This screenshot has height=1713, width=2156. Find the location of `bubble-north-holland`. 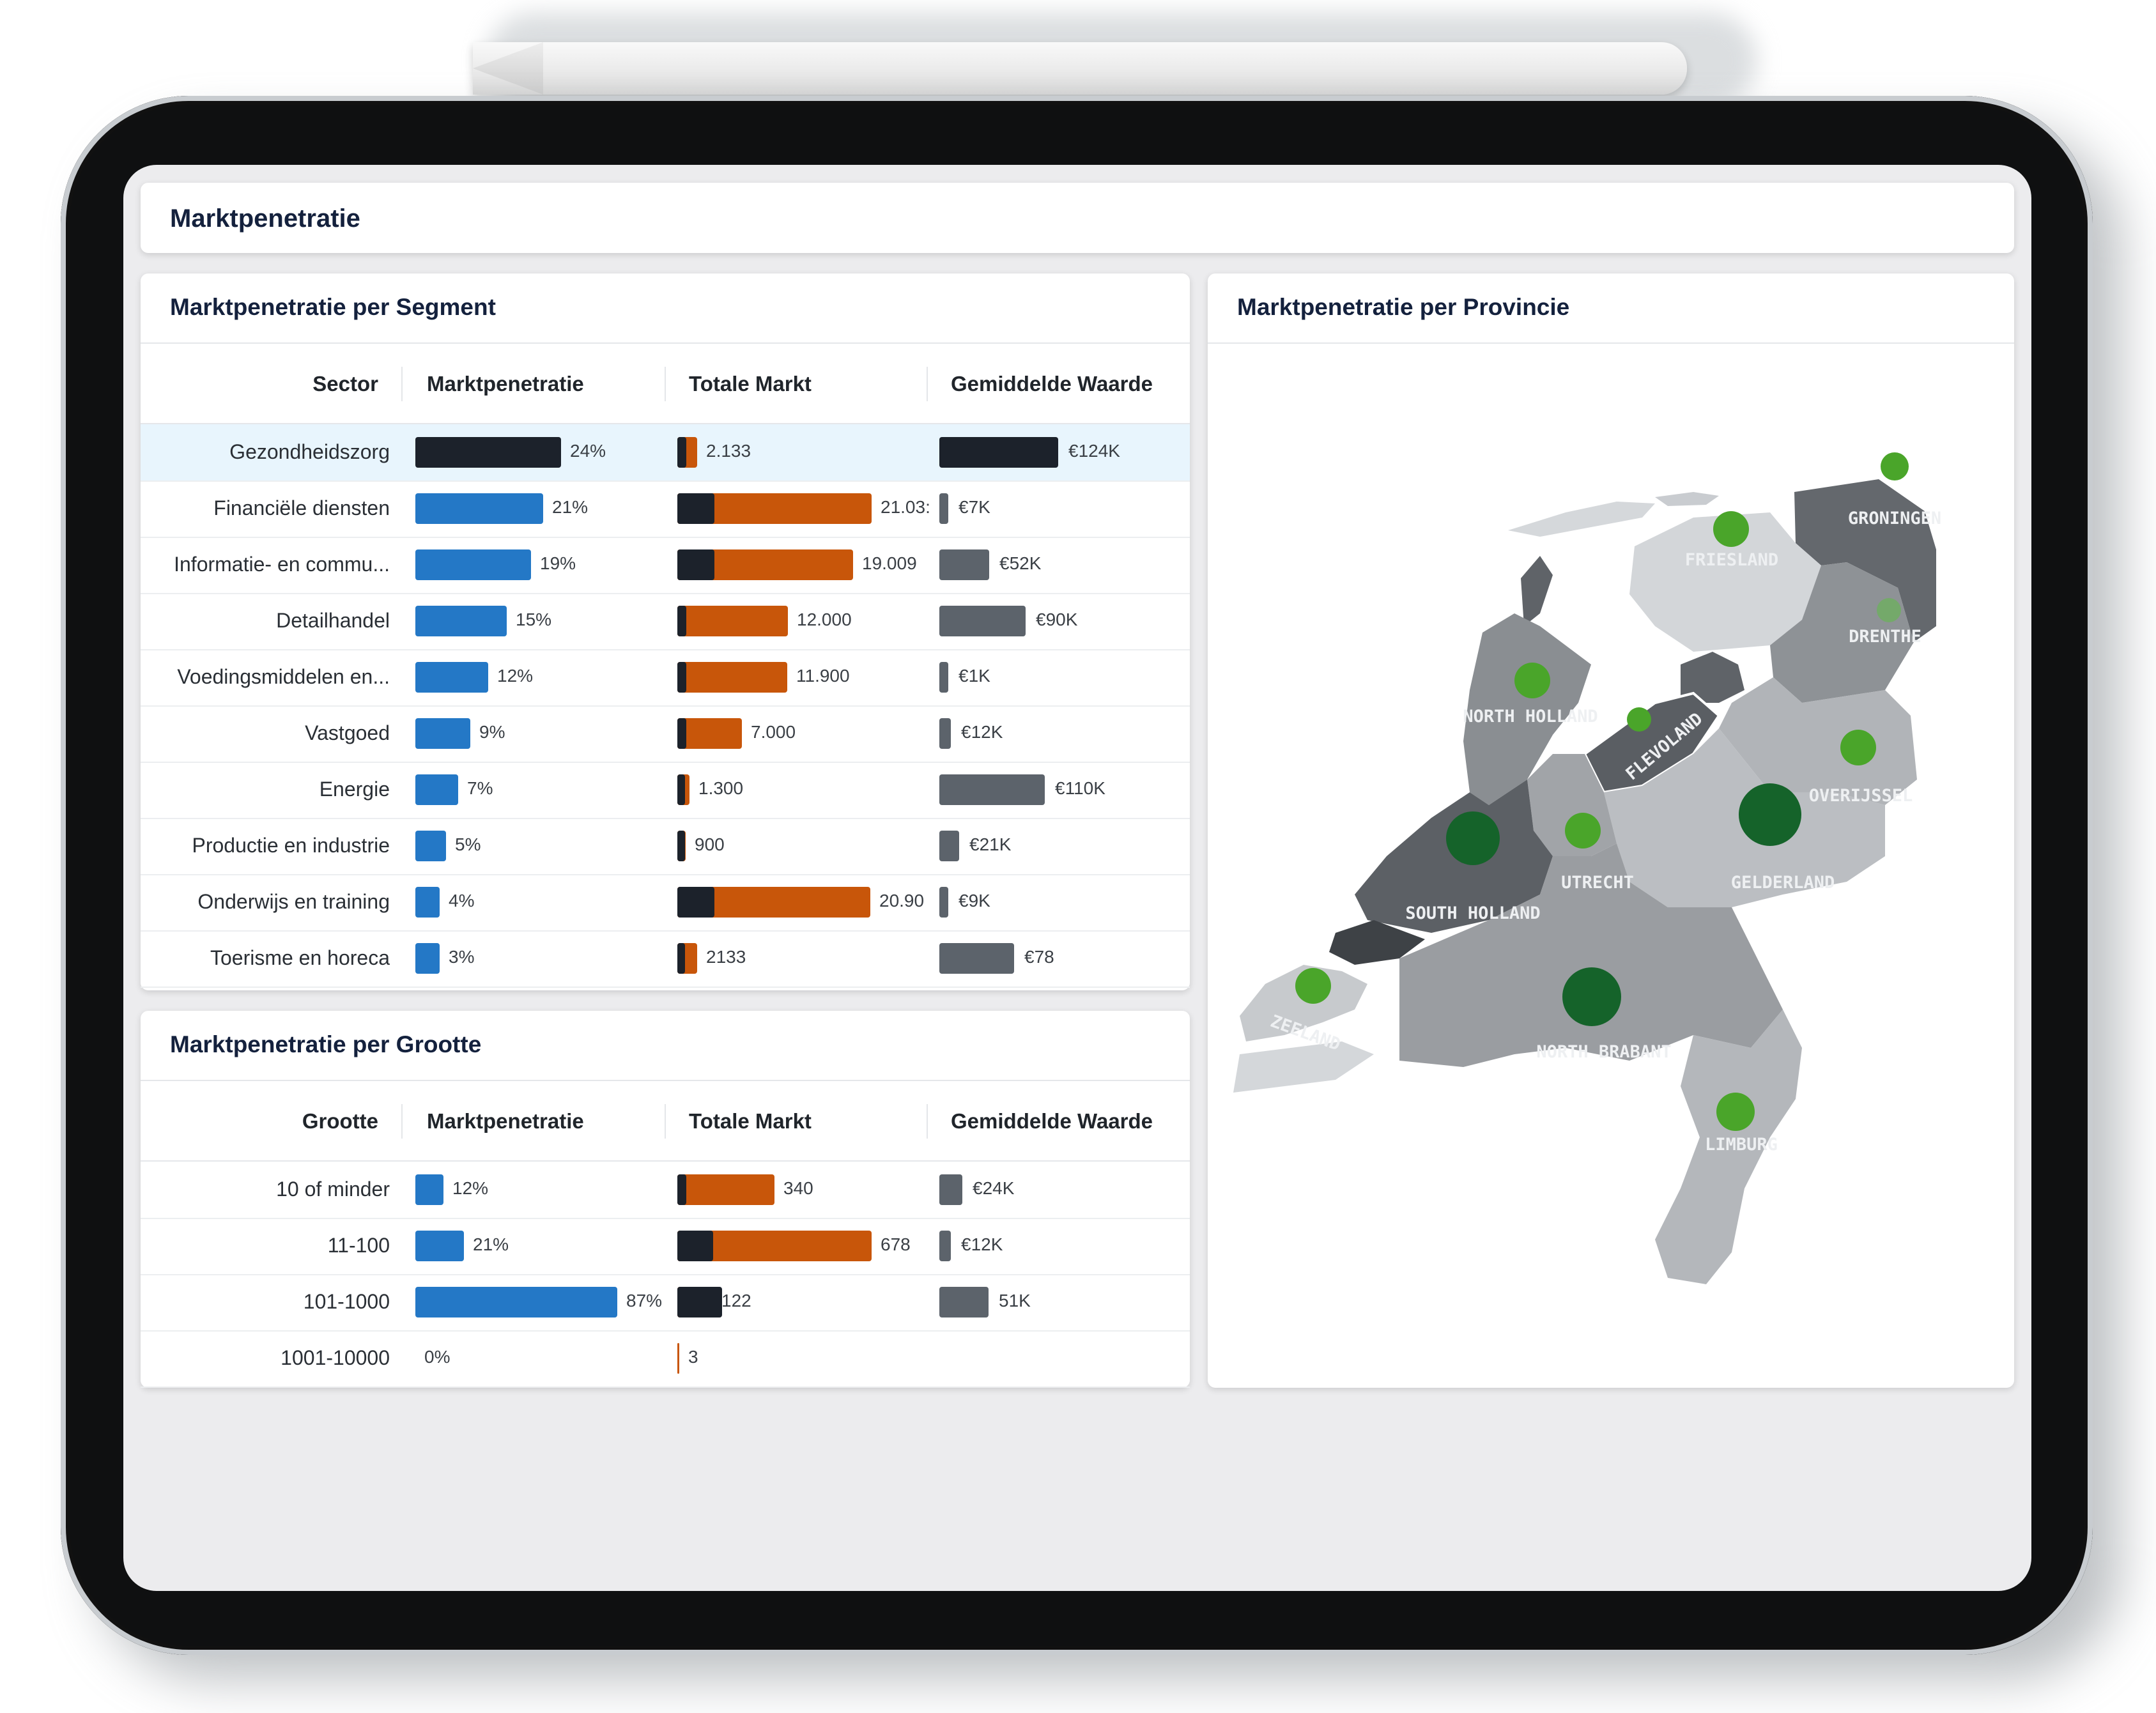

bubble-north-holland is located at coordinates (1532, 680).